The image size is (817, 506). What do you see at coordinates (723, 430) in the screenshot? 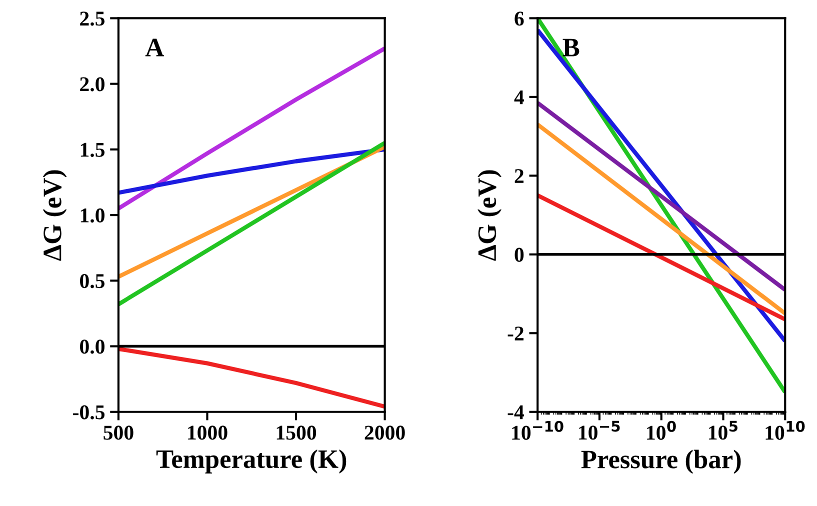
I see `x-tick-label: 10$^{5}$` at bounding box center [723, 430].